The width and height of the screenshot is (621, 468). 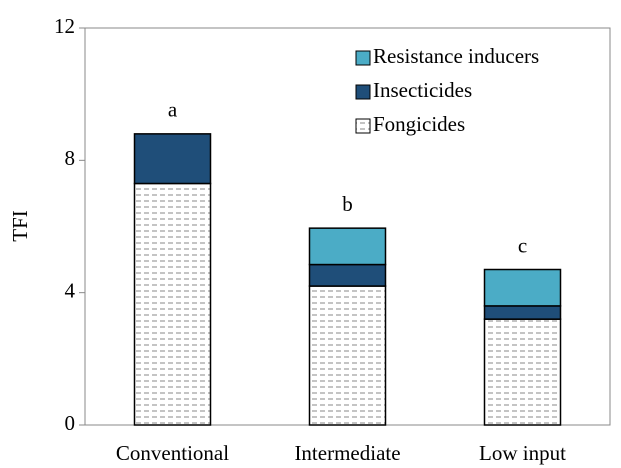 What do you see at coordinates (172, 453) in the screenshot?
I see `x-tick-label: Conventional` at bounding box center [172, 453].